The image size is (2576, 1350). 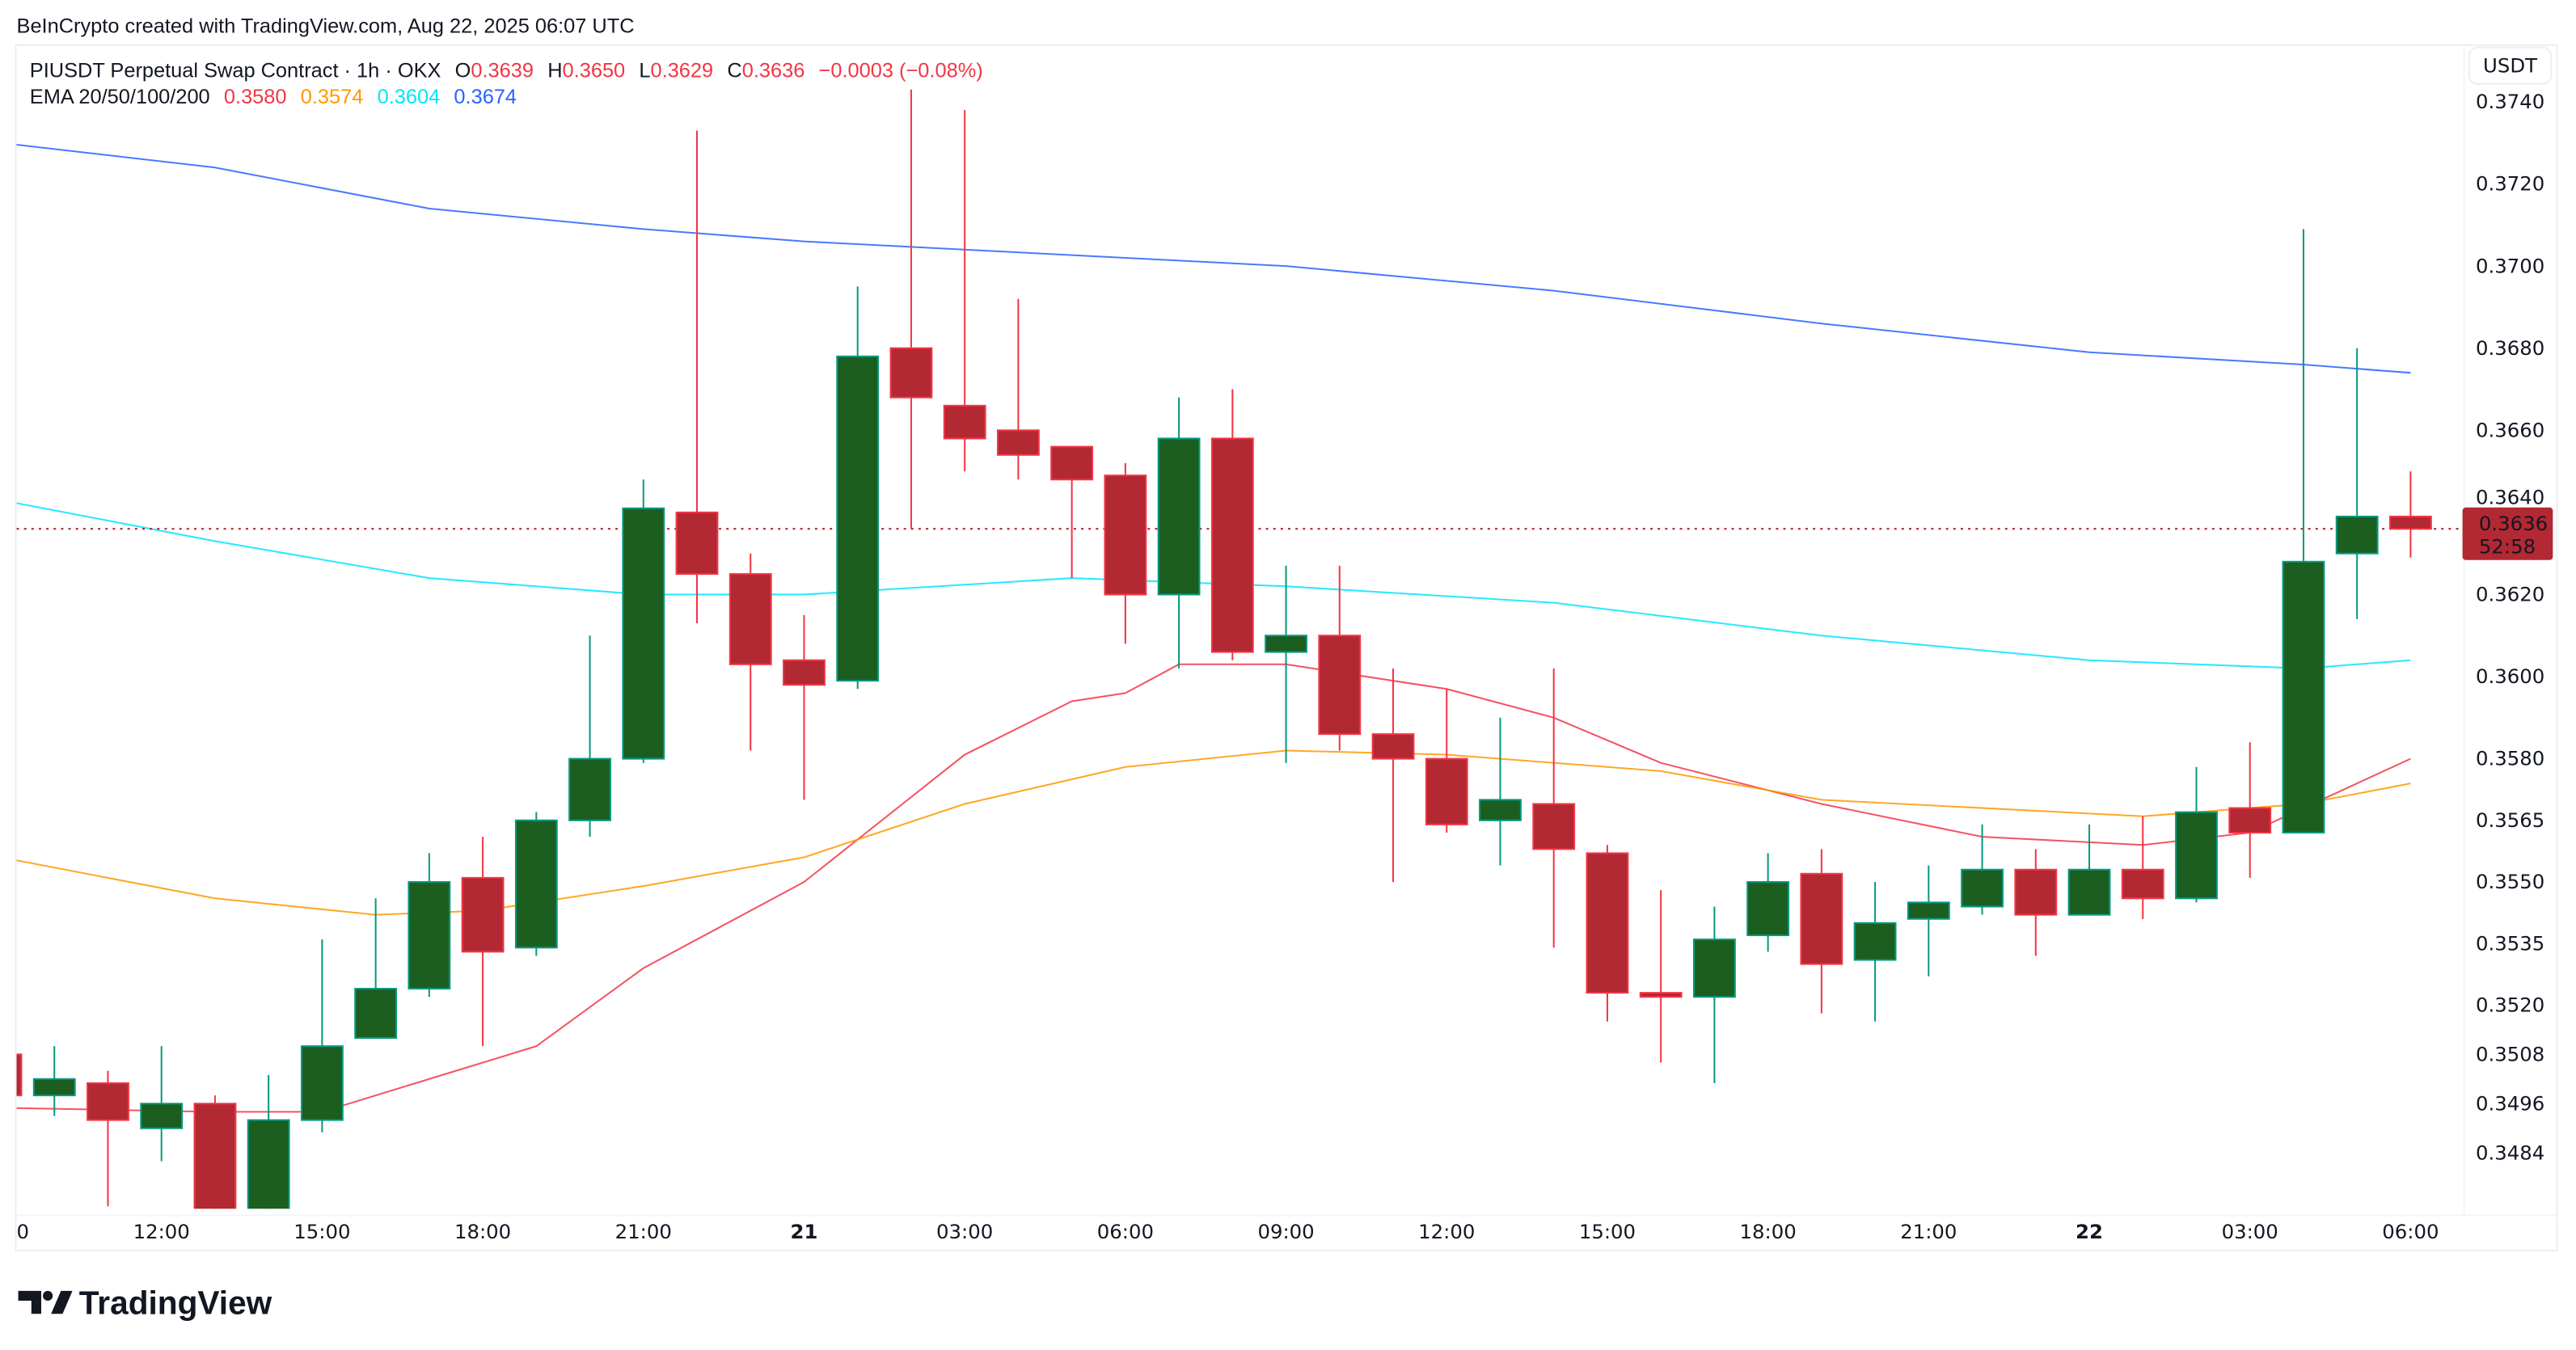 I want to click on price-tick-label: 0.3520, so click(x=2510, y=1004).